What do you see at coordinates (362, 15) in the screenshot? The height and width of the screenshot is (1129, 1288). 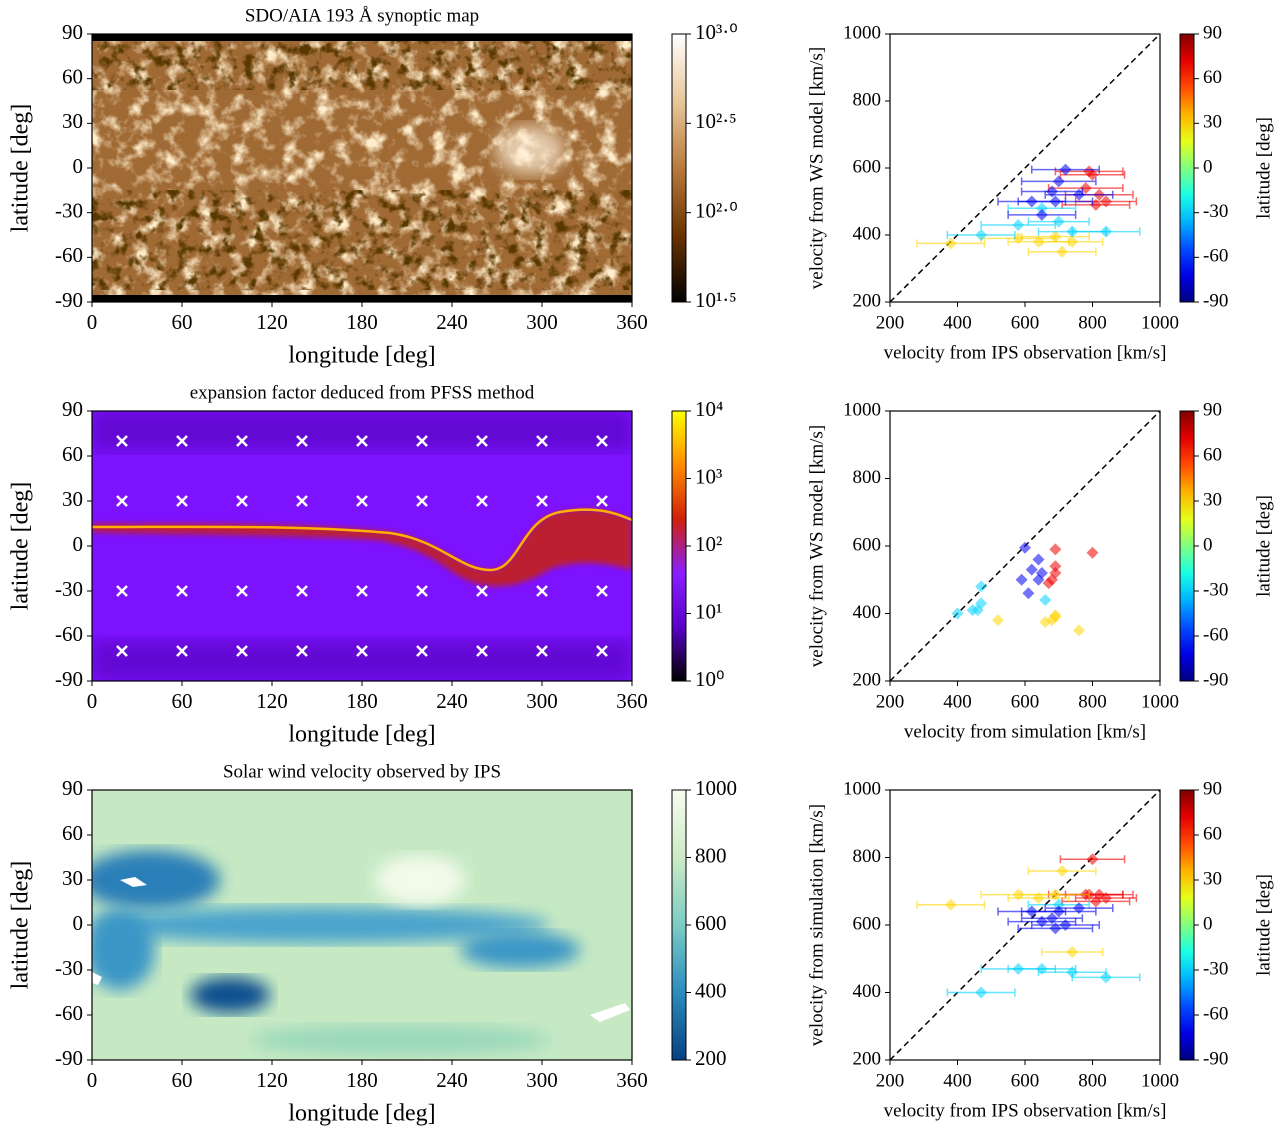 I see `chart-title: SDO/AIA 193 Å synoptic map` at bounding box center [362, 15].